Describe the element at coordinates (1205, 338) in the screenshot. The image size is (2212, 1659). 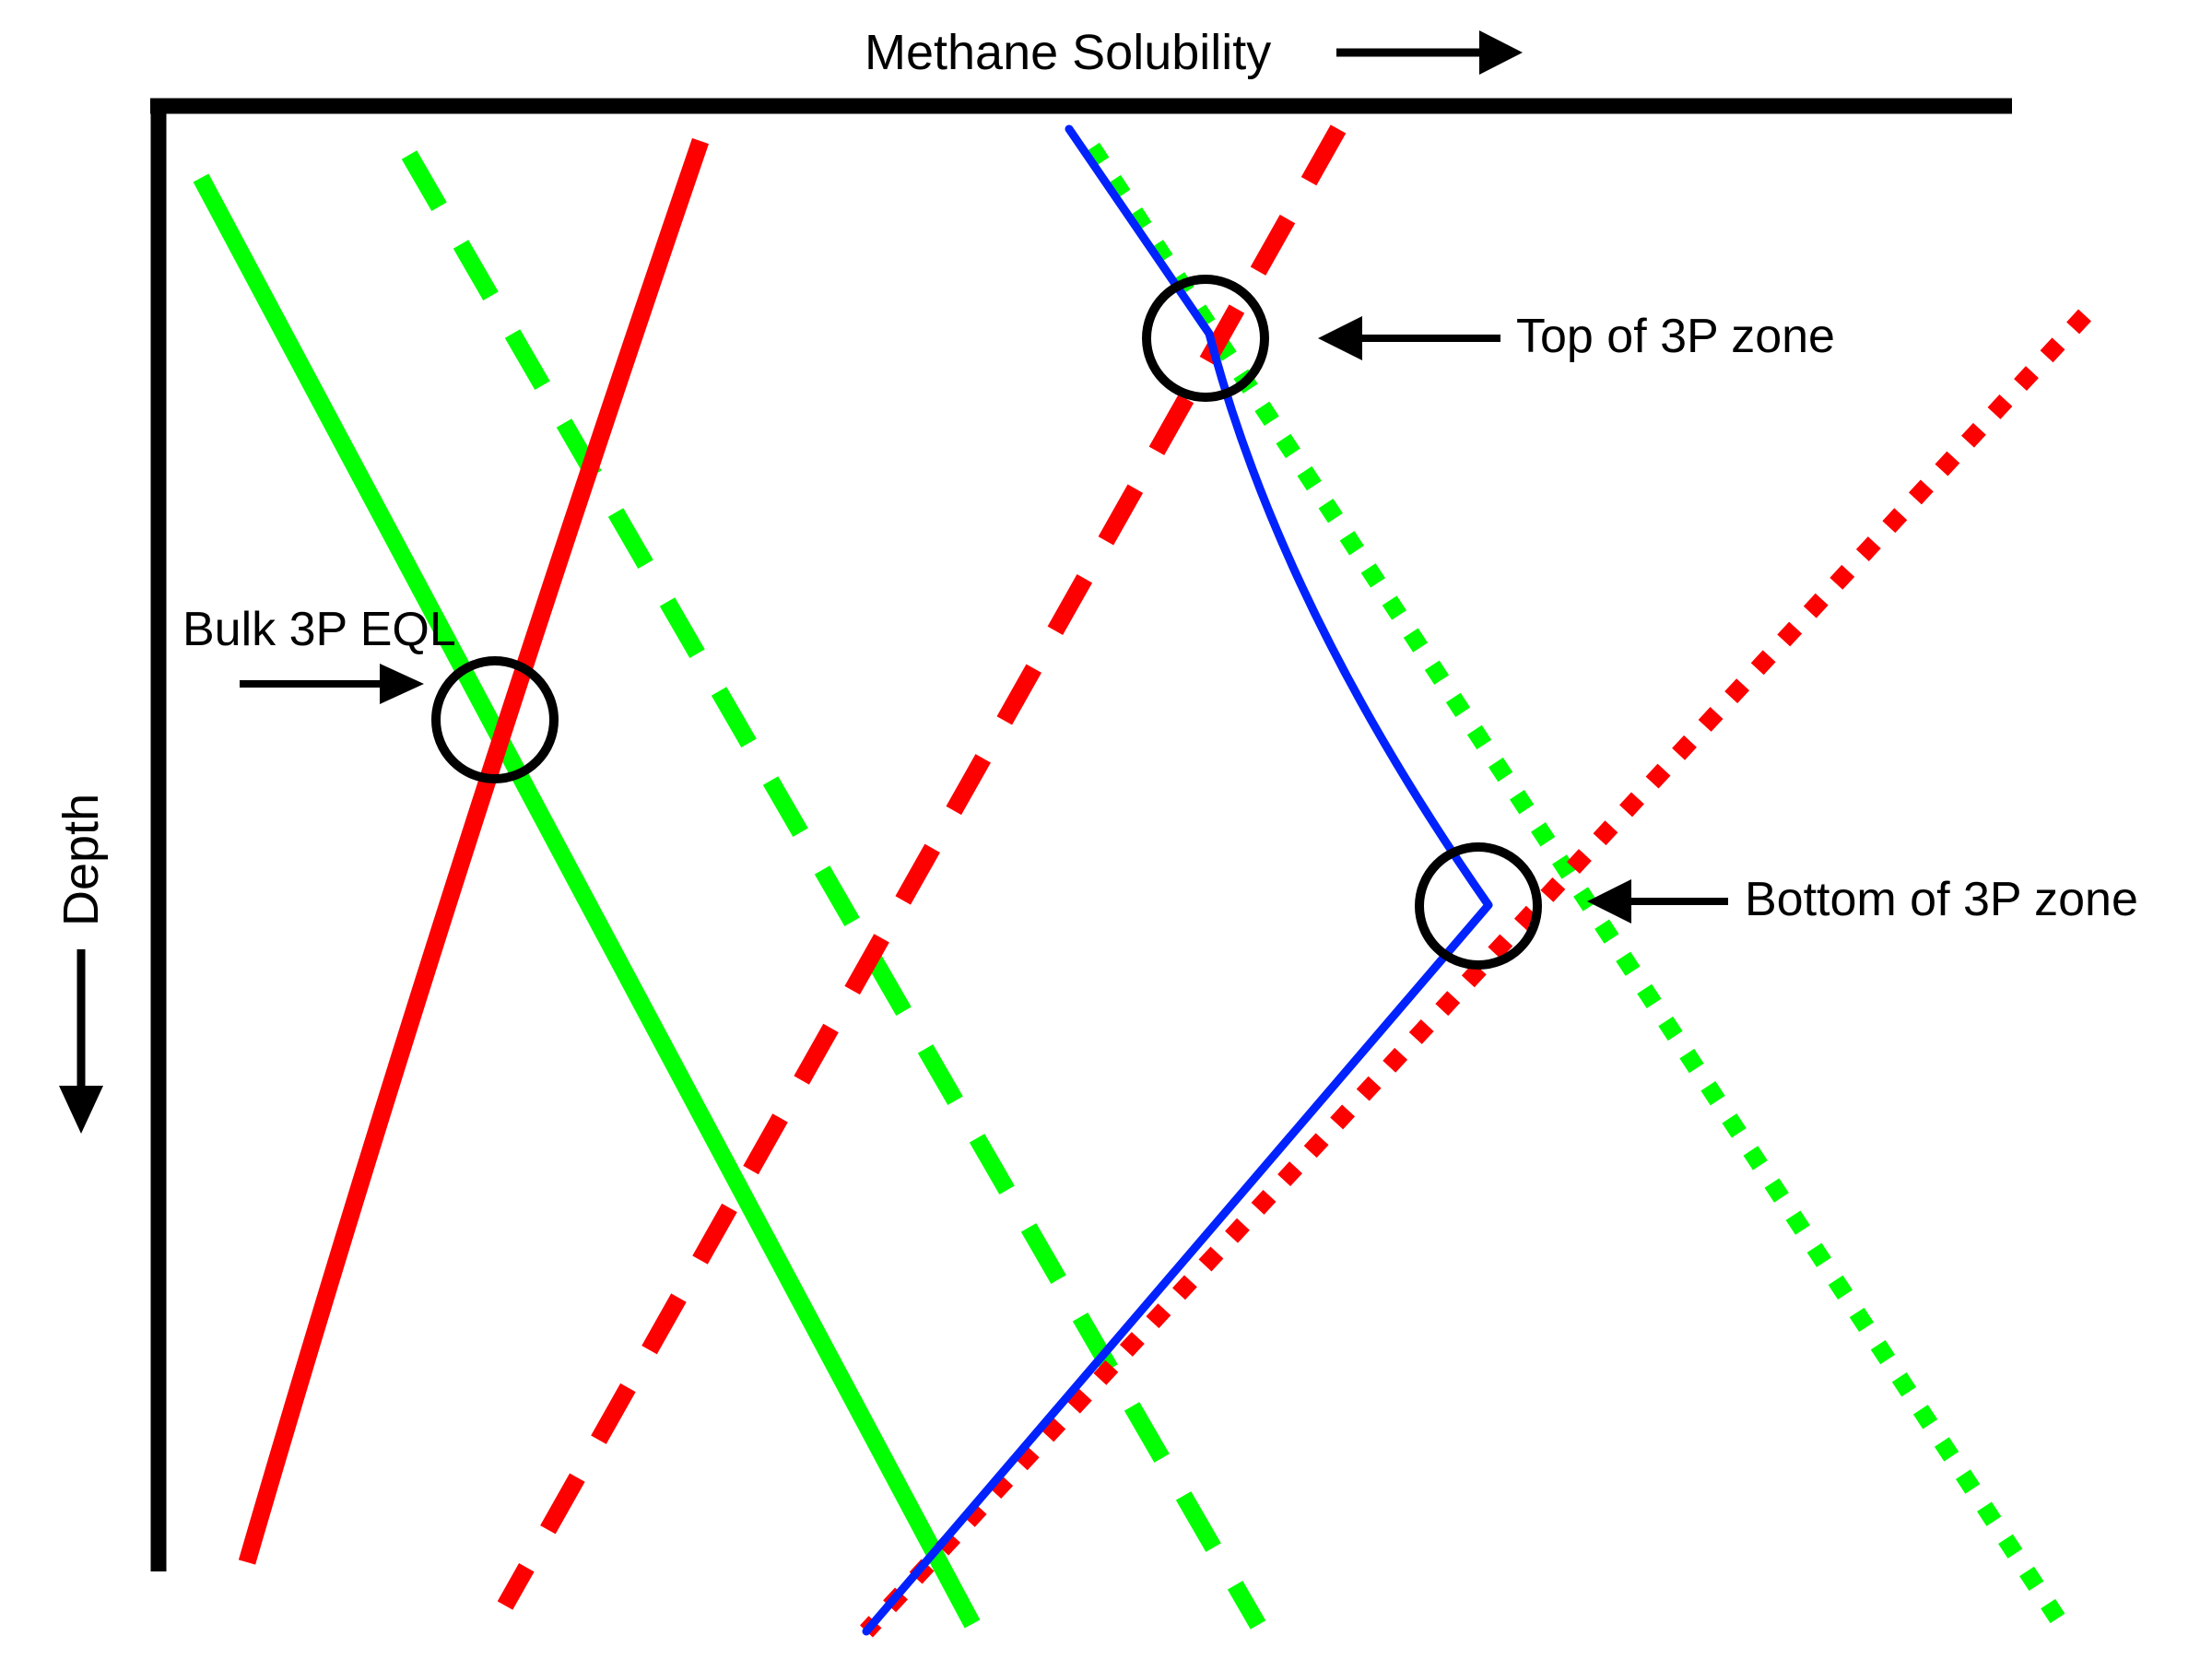
I see `top-zone-marker` at that location.